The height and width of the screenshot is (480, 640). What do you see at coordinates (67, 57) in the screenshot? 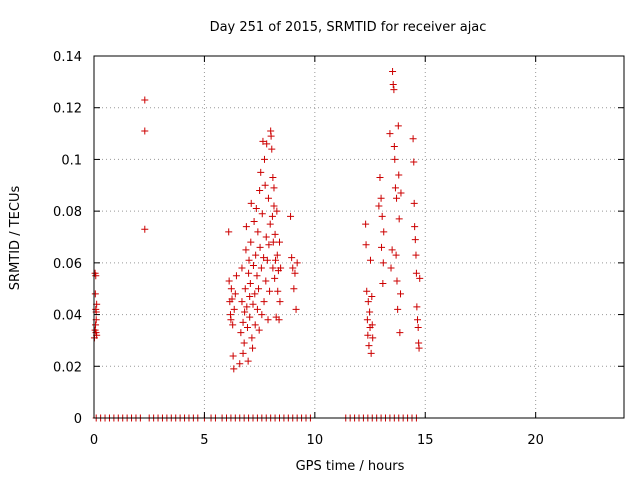
I see `y-tick-label: 0.14` at bounding box center [67, 57].